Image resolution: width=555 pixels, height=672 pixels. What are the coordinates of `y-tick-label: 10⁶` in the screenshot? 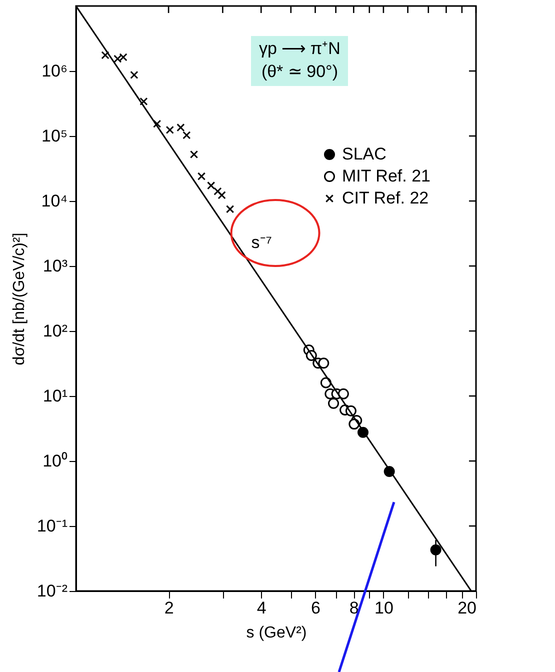 It's located at (55, 71).